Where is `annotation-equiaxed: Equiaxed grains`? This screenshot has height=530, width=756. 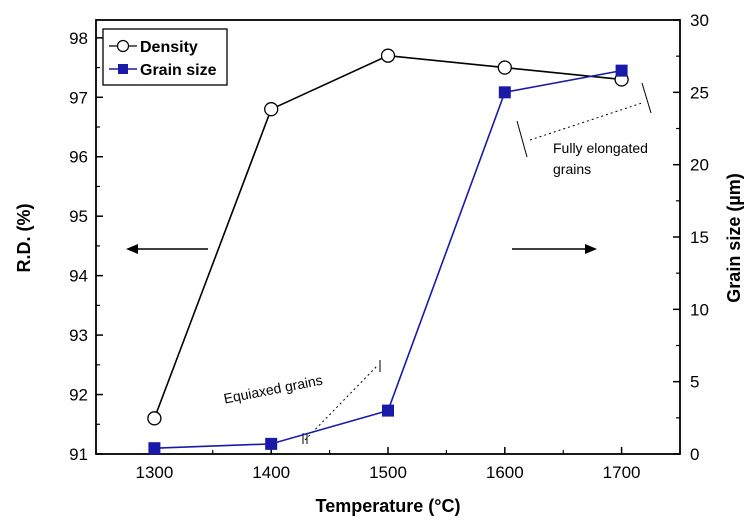 annotation-equiaxed: Equiaxed grains is located at coordinates (301, 402).